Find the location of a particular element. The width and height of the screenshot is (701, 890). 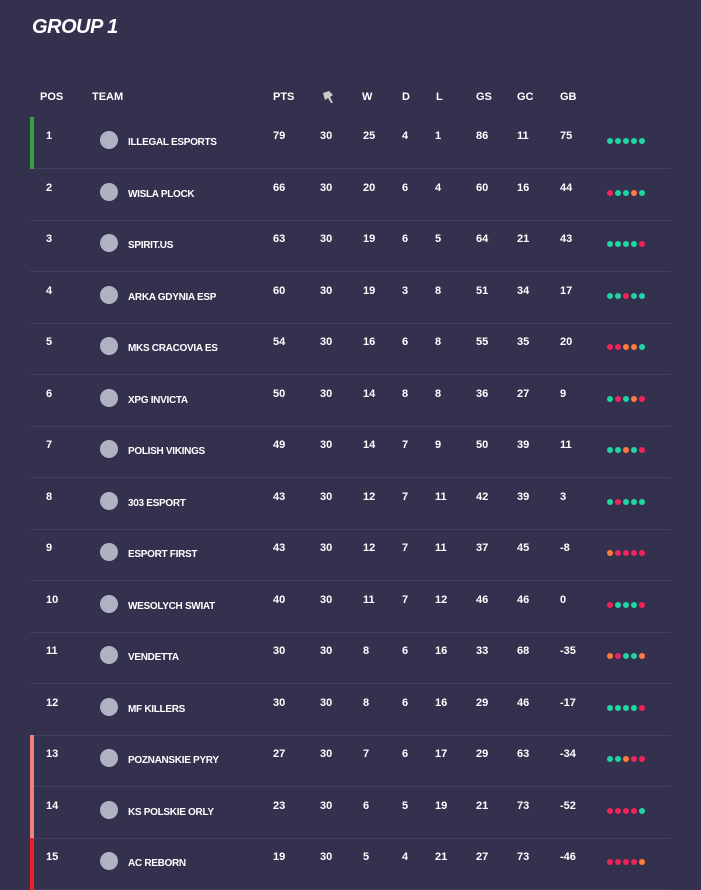

column-header: D is located at coordinates (406, 97).